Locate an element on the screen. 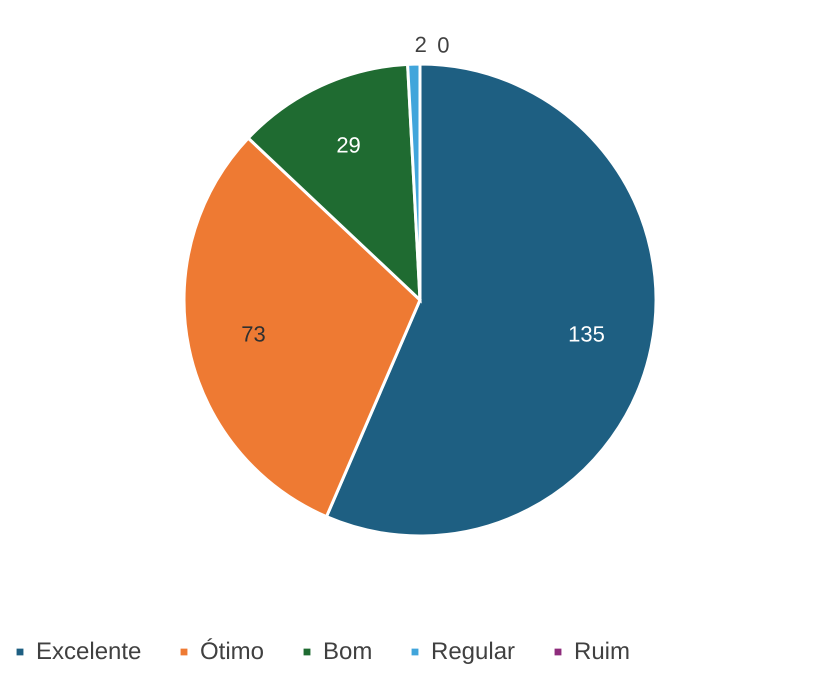 The height and width of the screenshot is (684, 840). legend-label: Excelente is located at coordinates (89, 651).